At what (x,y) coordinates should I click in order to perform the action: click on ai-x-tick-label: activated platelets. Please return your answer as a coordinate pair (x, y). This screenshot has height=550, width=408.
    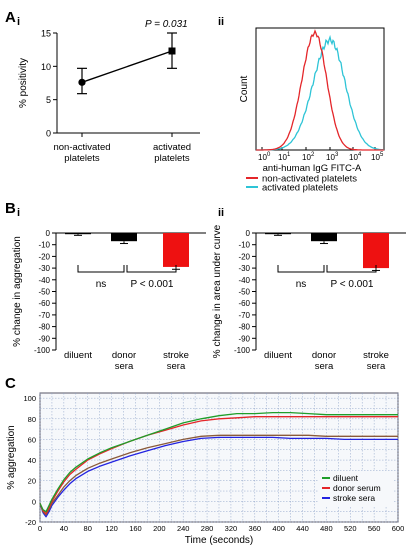
    Looking at the image, I should click on (172, 153).